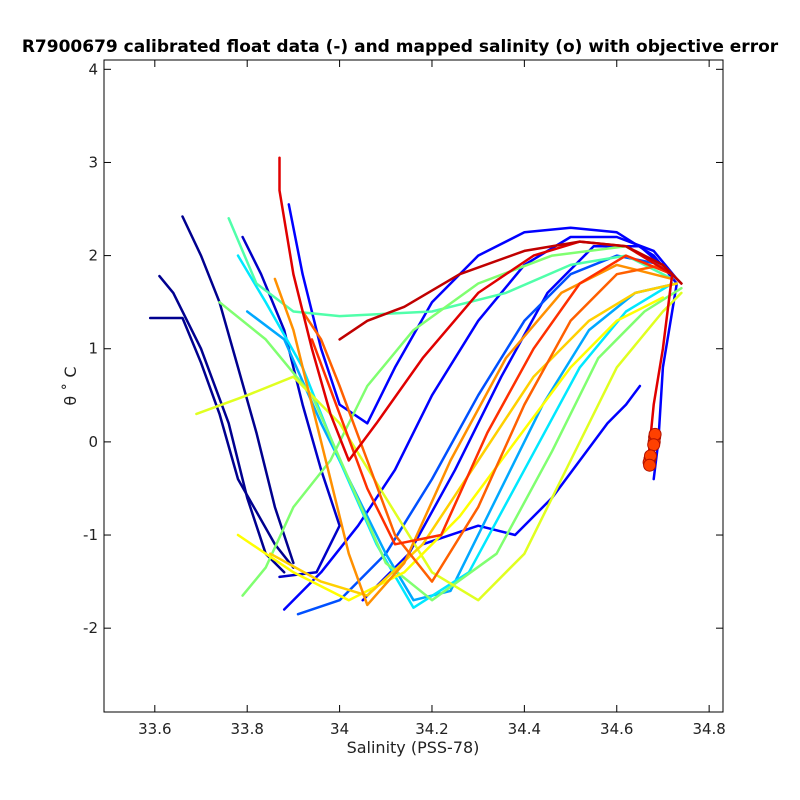 This screenshot has width=800, height=800. Describe the element at coordinates (93, 69) in the screenshot. I see `y-tick-label: 4` at that location.